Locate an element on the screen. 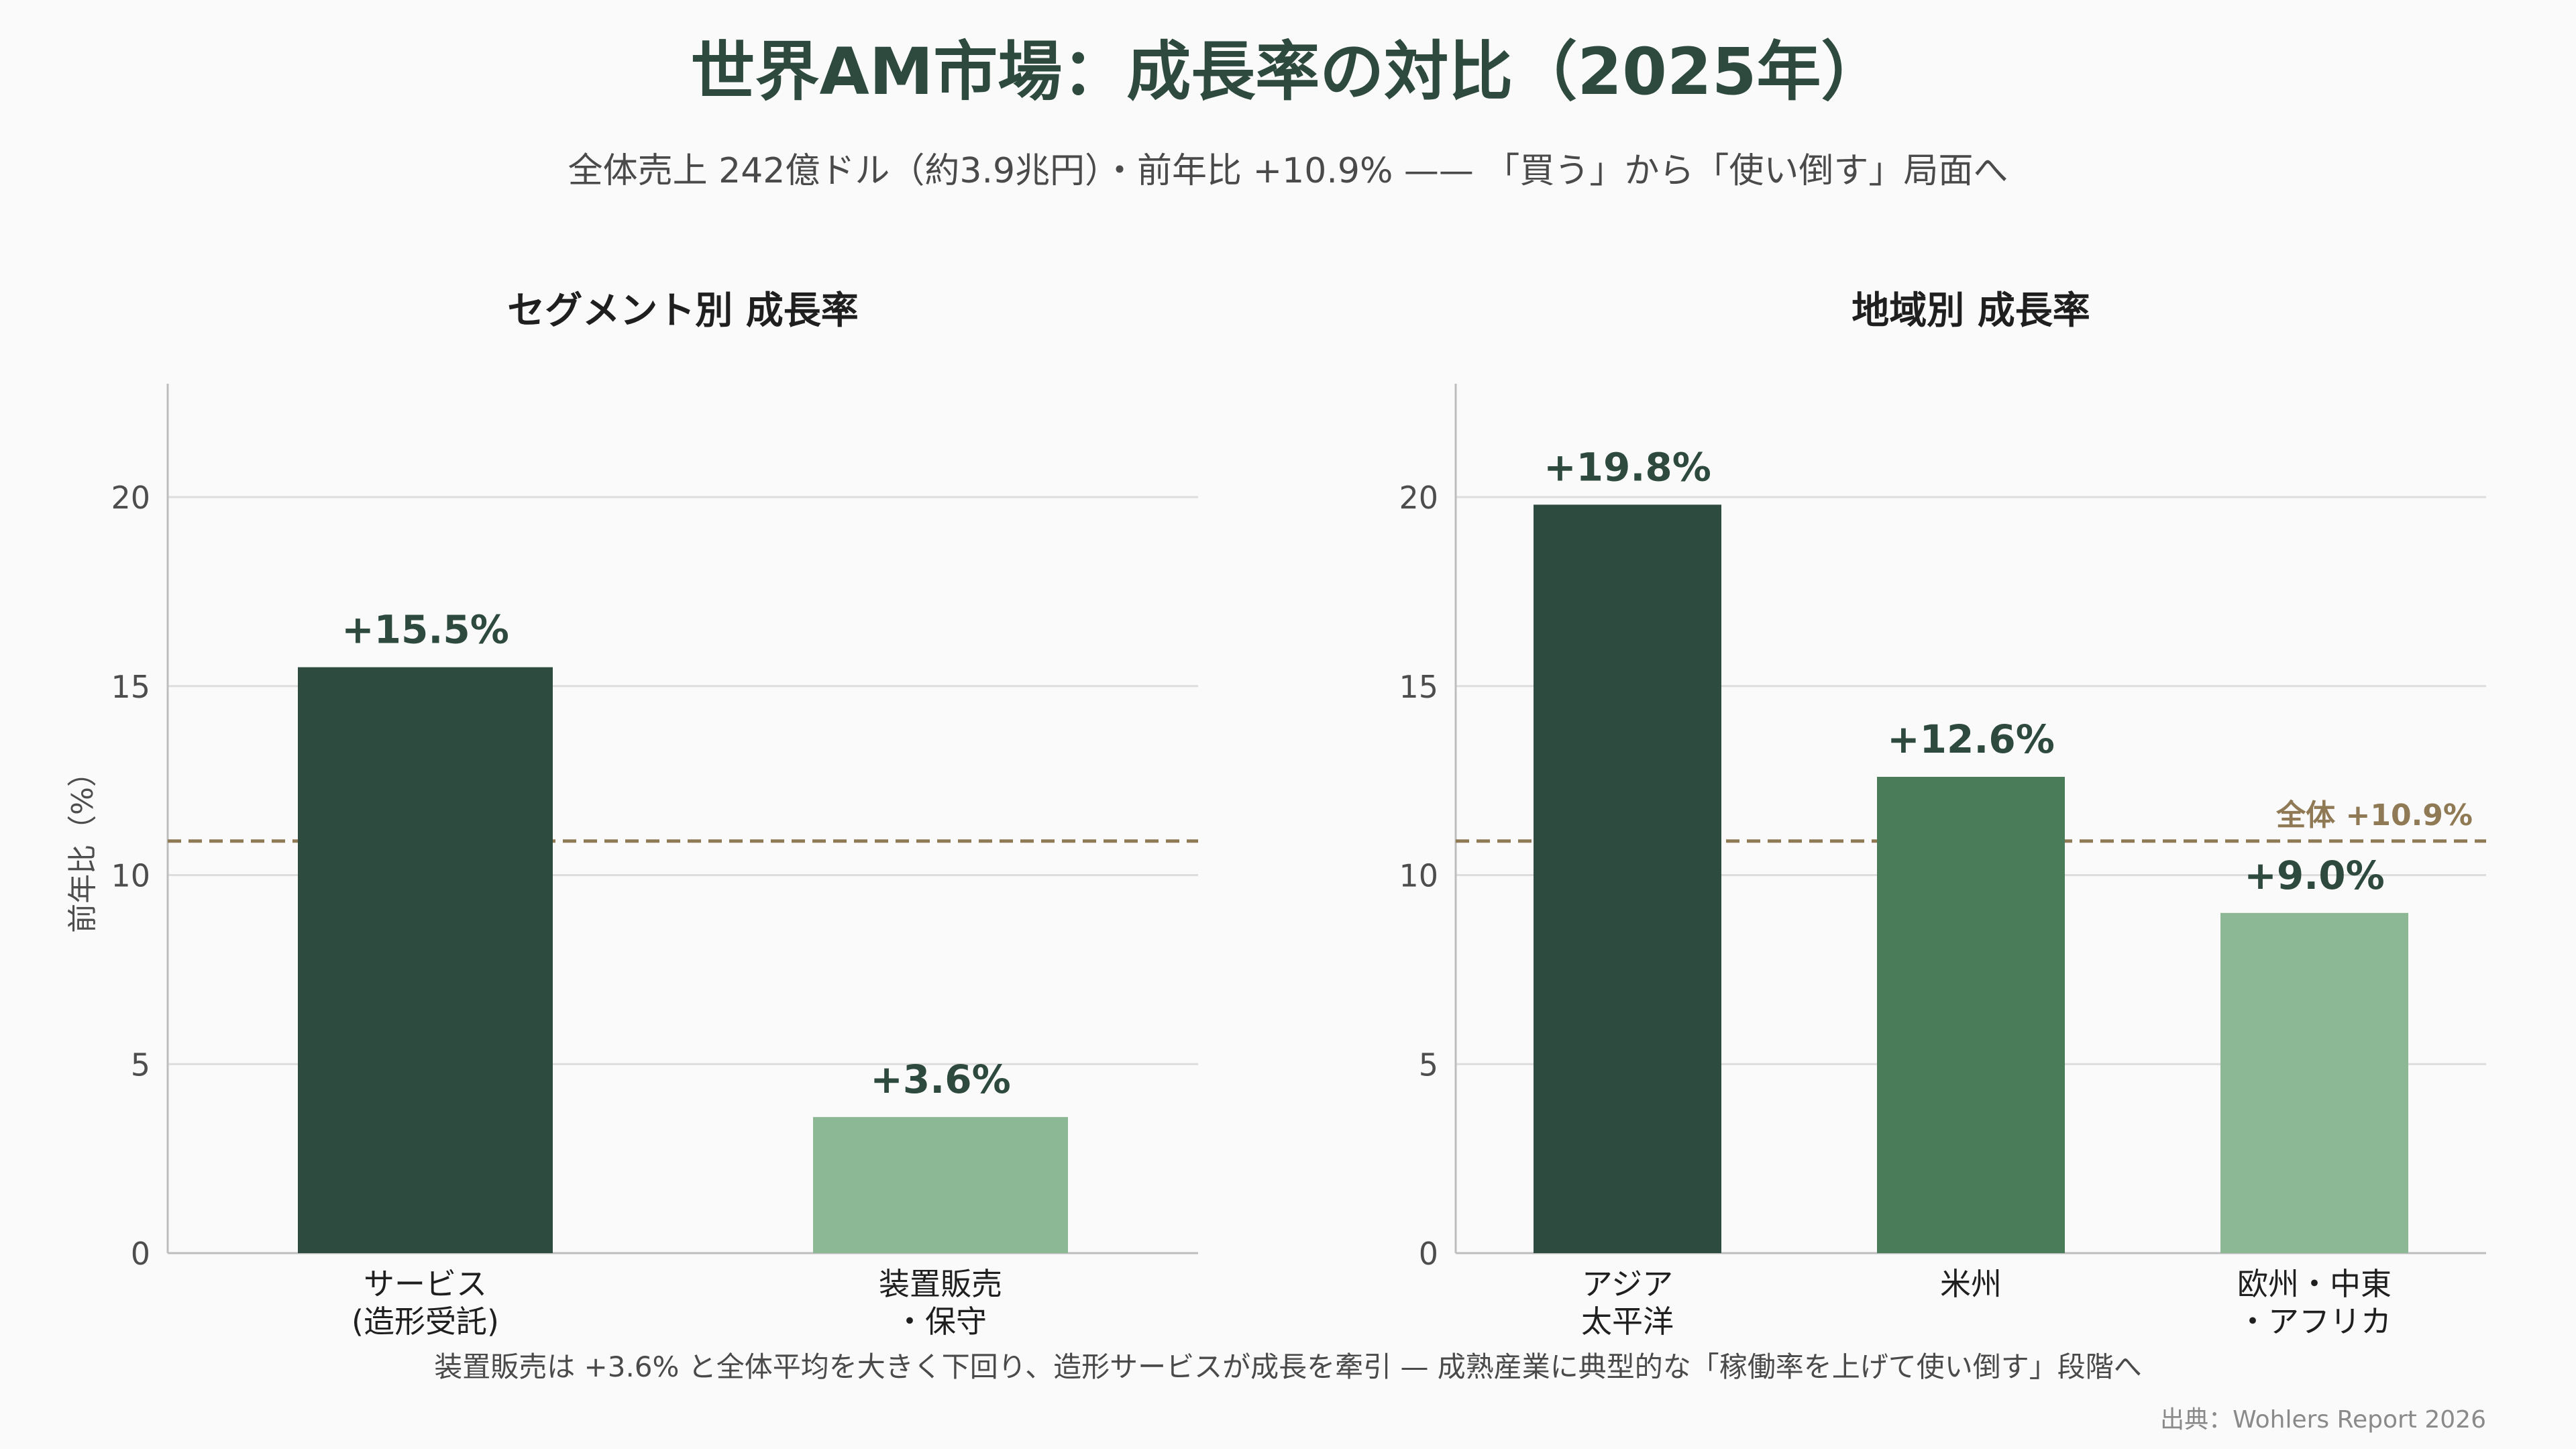  x-tick-label-line: 装置販売 is located at coordinates (940, 1284).